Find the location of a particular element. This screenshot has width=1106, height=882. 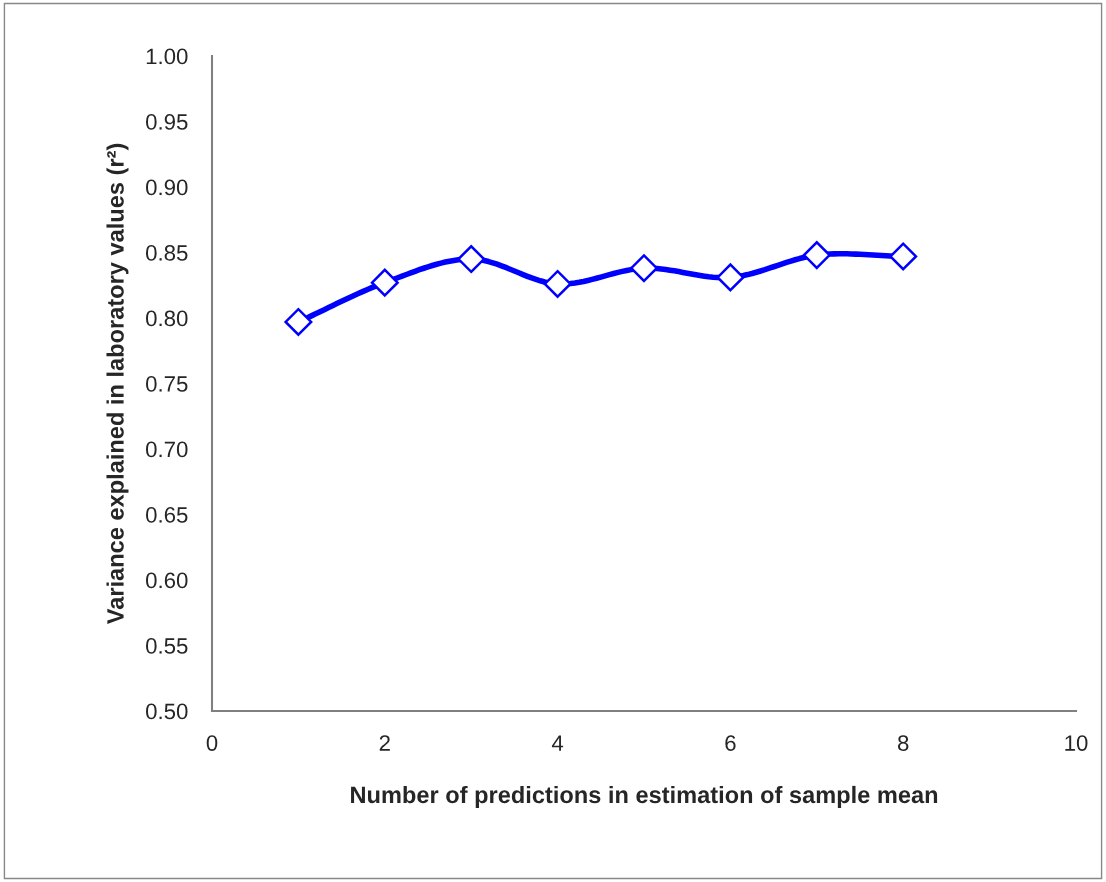

y-tick-label: 0.65 is located at coordinates (167, 515).